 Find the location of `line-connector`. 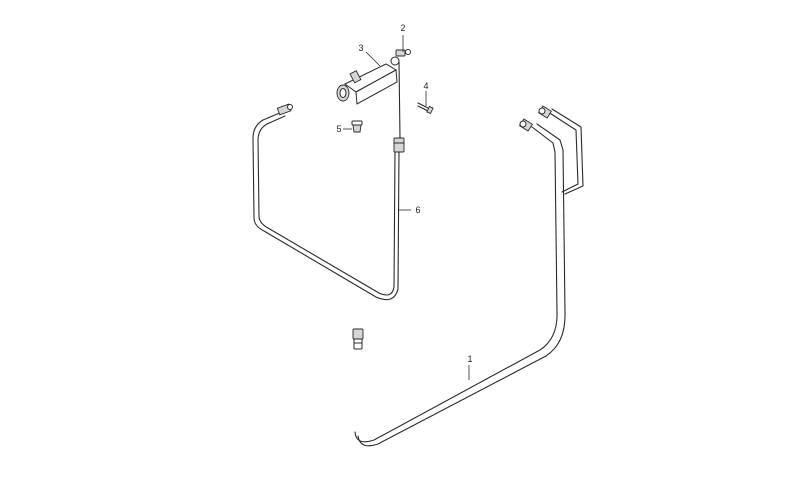

line-connector is located at coordinates (399, 145).